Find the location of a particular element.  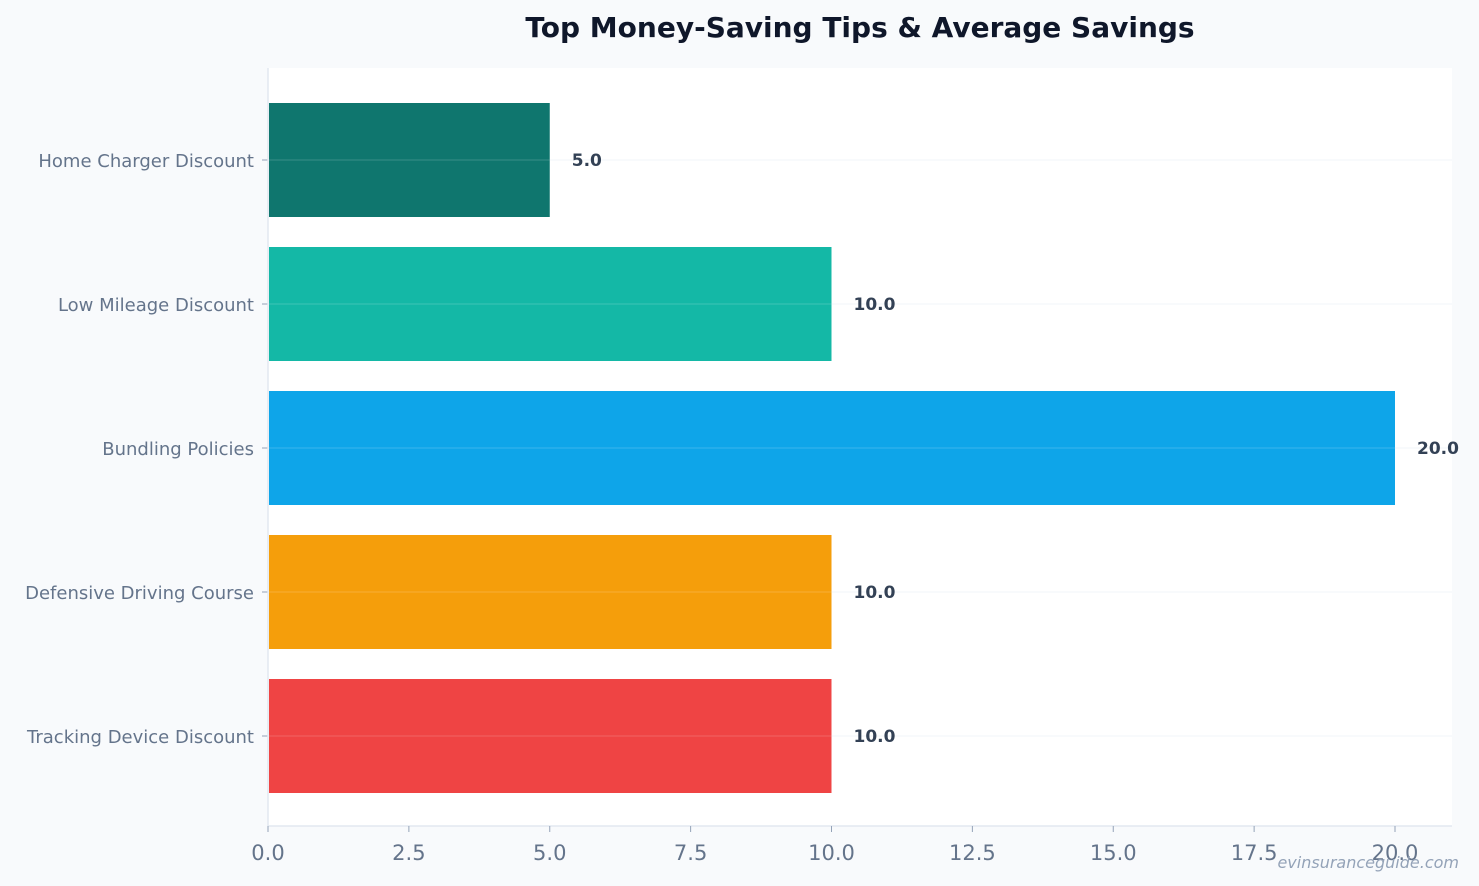

chart-title: Top Money-Saving Tips & Average Savings is located at coordinates (859, 27).